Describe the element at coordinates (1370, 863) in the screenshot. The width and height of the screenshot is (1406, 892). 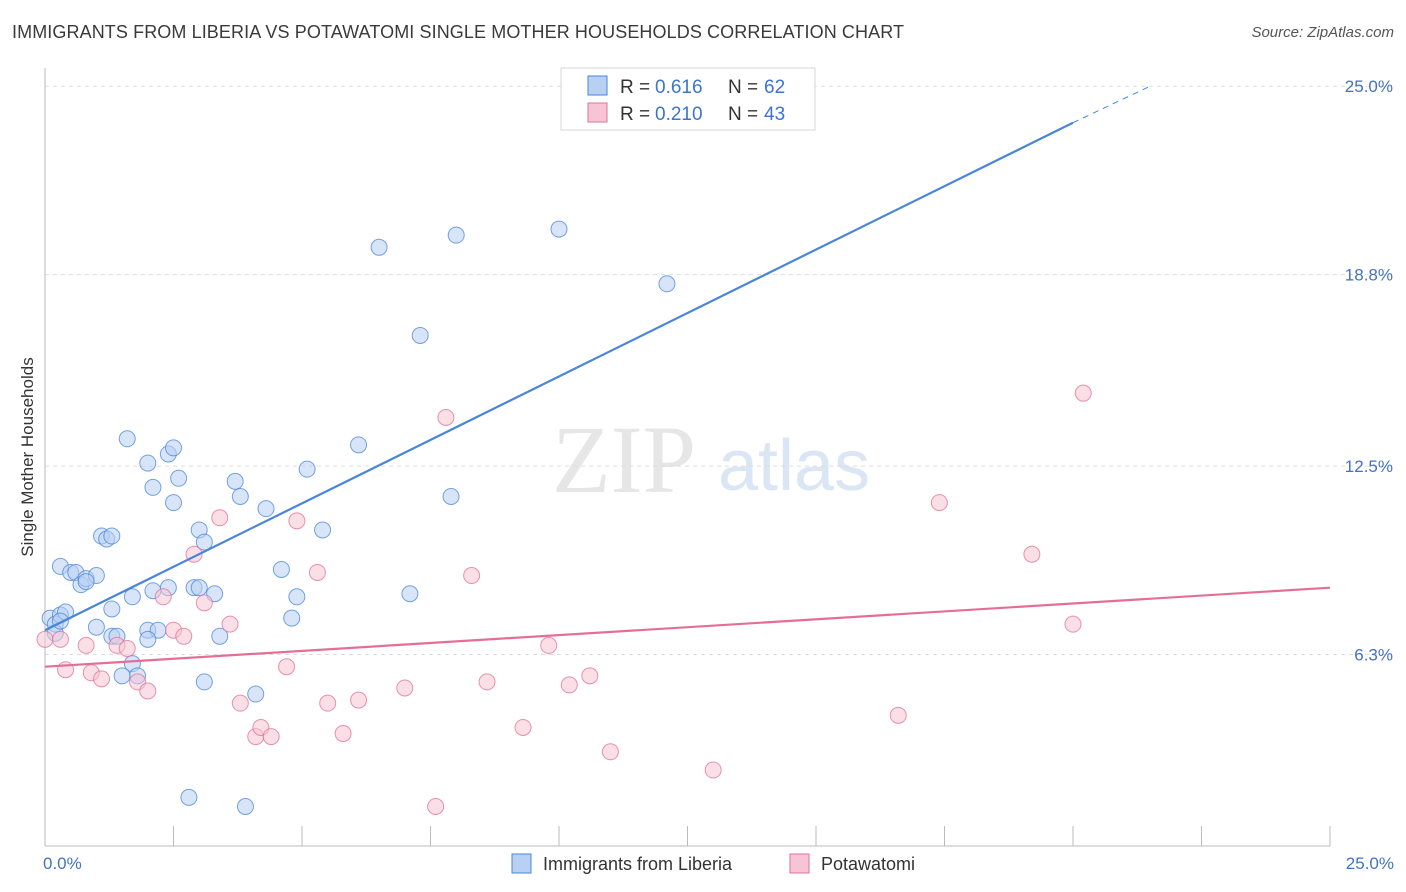
I see `x-tick-label-max: 25.0%` at that location.